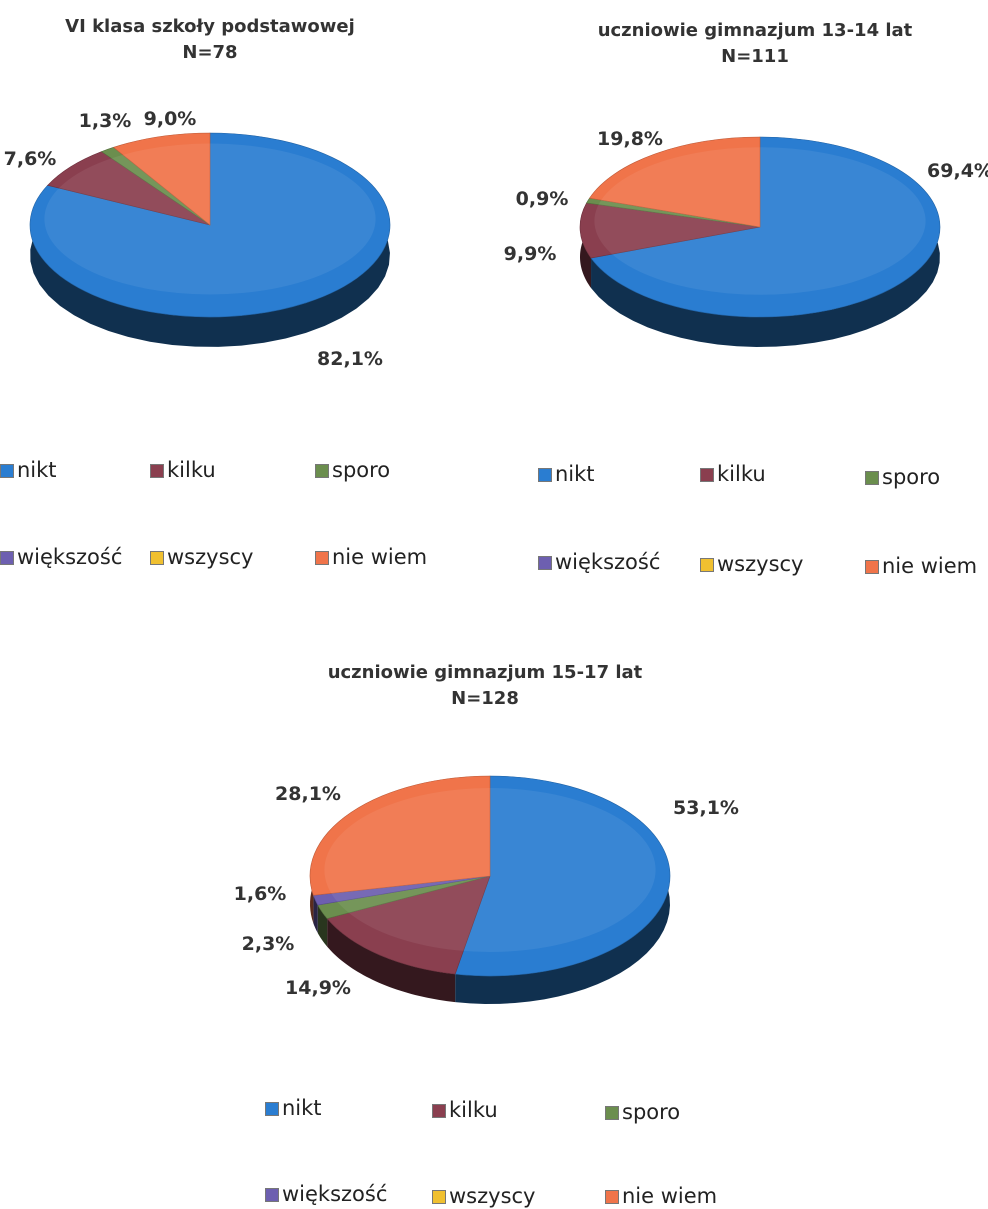 Image resolution: width=988 pixels, height=1209 pixels. I want to click on chart-1-title-text: VI klasa szkoły podstawowej, so click(210, 26).